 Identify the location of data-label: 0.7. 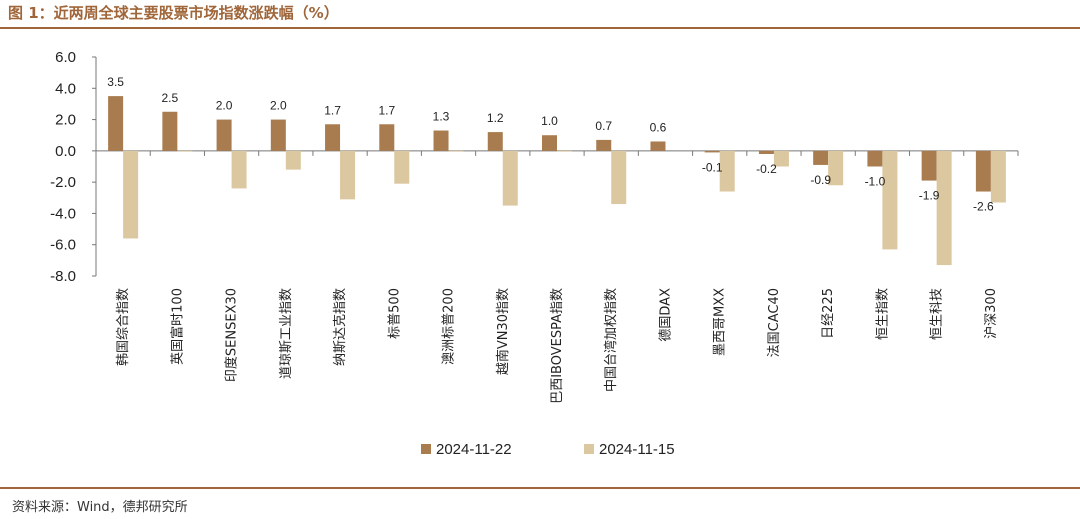
(603, 126).